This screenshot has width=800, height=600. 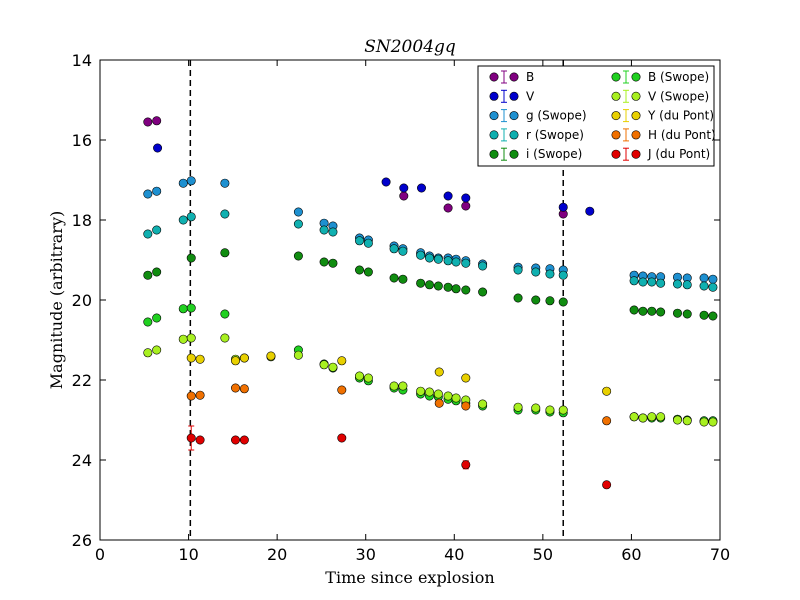 What do you see at coordinates (720, 554) in the screenshot?
I see `x-tick-label: 70` at bounding box center [720, 554].